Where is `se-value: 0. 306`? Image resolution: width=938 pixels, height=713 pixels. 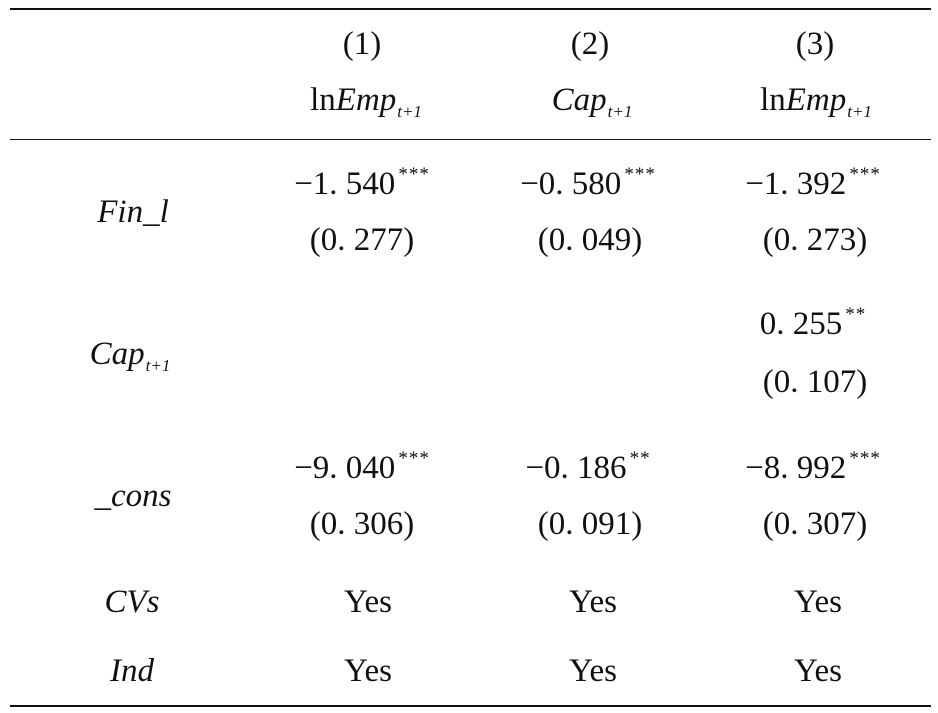
se-value: 0. 306 is located at coordinates (362, 524).